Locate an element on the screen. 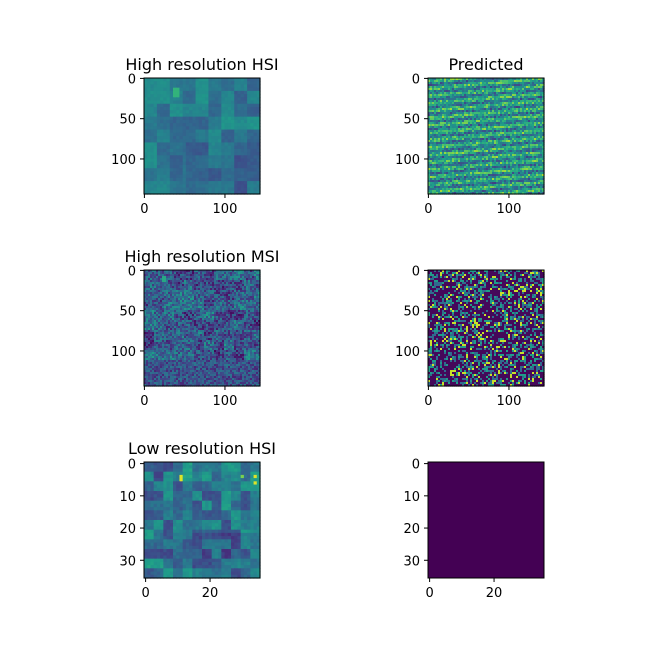 The image size is (671, 649). subplot-title: Low resolution HSI is located at coordinates (202, 448).